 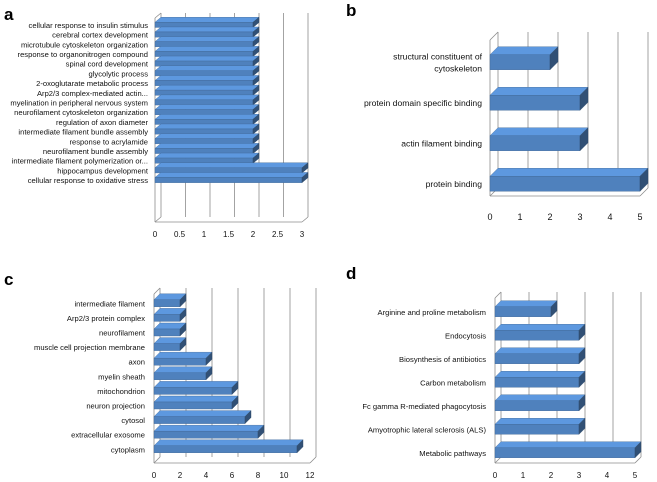 I want to click on category-label-line: glycolytic process, so click(x=118, y=73).